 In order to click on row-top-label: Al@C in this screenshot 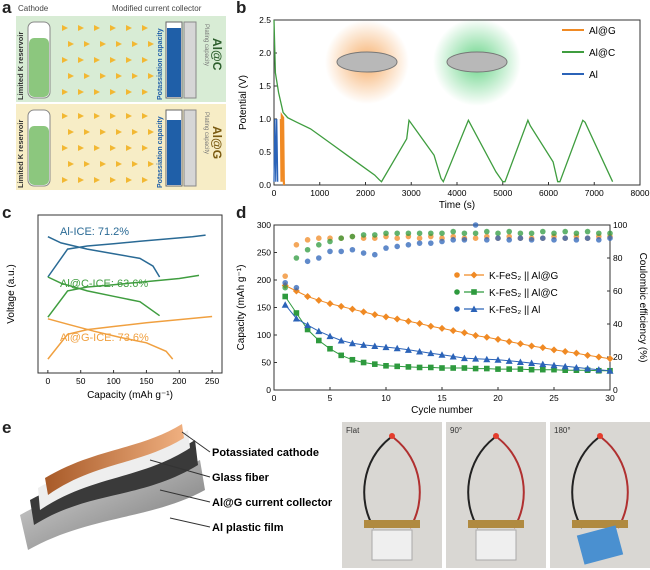, I will do `click(217, 54)`.